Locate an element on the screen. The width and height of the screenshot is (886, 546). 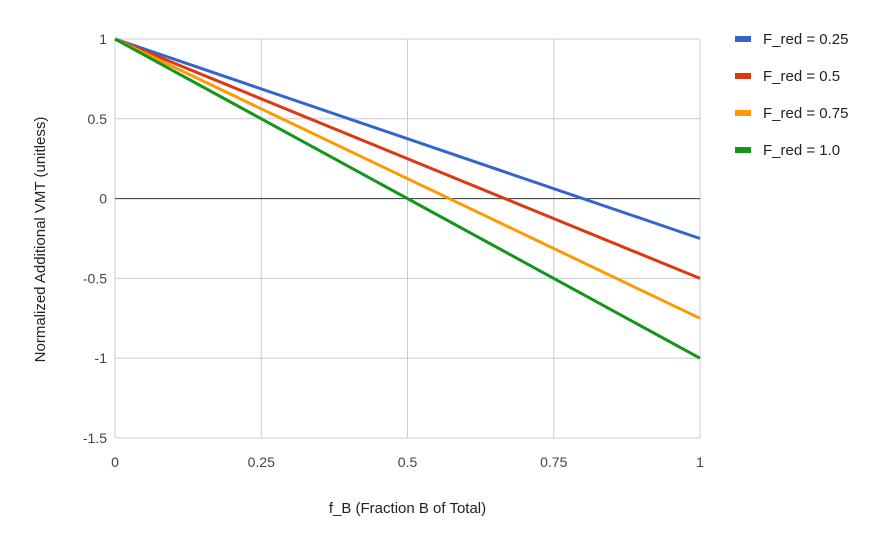
legend-item: F_red = 0.25 is located at coordinates (791, 39).